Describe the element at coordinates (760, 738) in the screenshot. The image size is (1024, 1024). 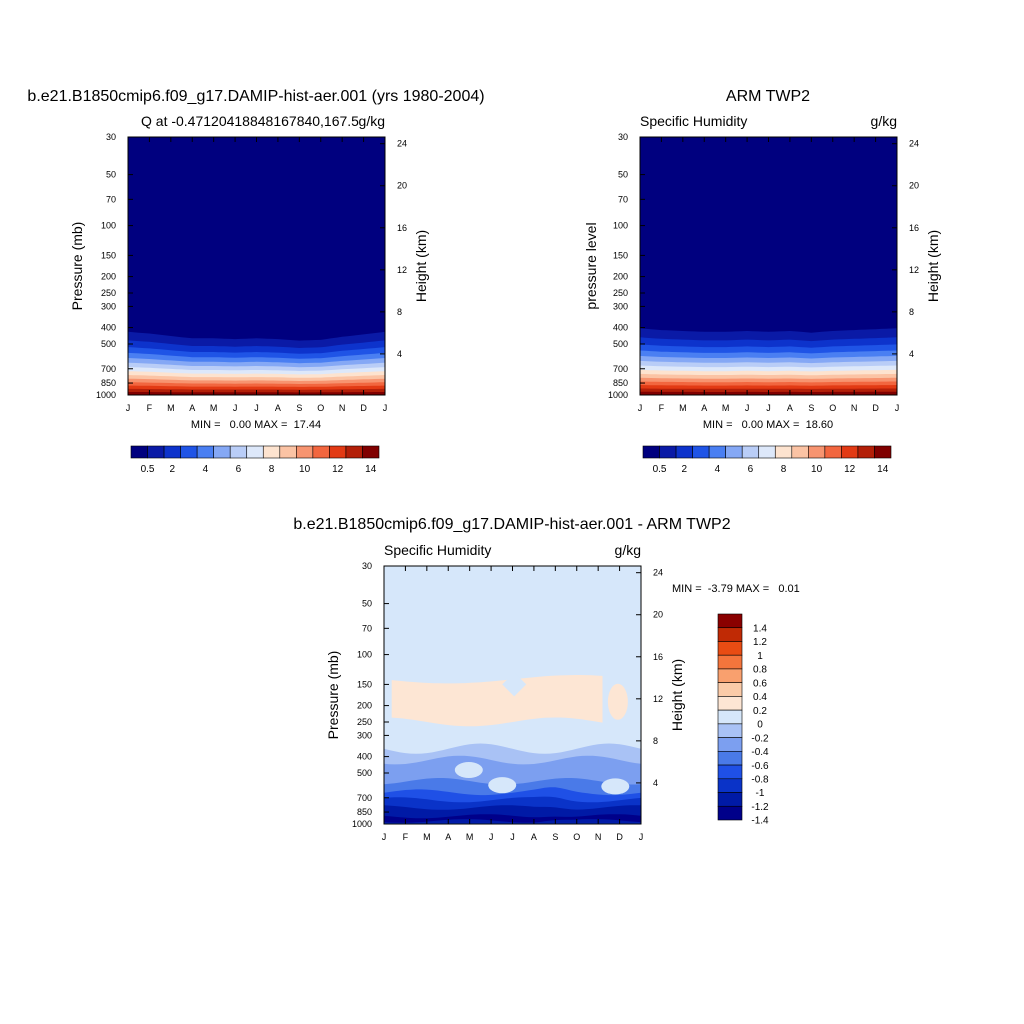
I see `colorbar-label: -0.2` at that location.